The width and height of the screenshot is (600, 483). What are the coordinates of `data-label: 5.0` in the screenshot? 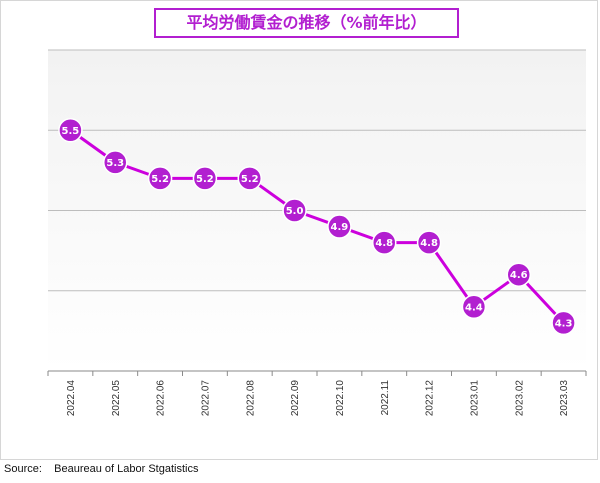 It's located at (295, 211).